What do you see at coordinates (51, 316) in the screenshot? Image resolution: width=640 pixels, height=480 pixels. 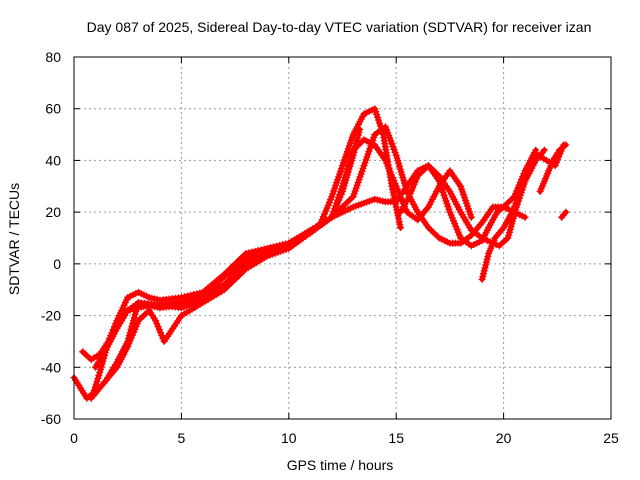 I see `y-tick-label: -20` at bounding box center [51, 316].